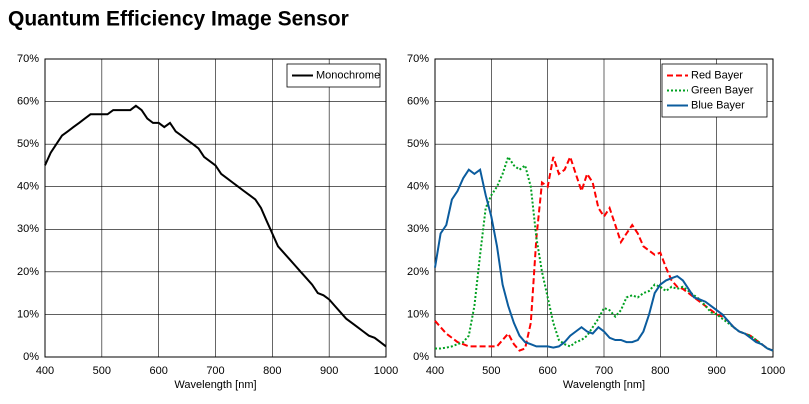 Image resolution: width=809 pixels, height=404 pixels. What do you see at coordinates (348, 75) in the screenshot?
I see `legend-label: Monochrome` at bounding box center [348, 75].